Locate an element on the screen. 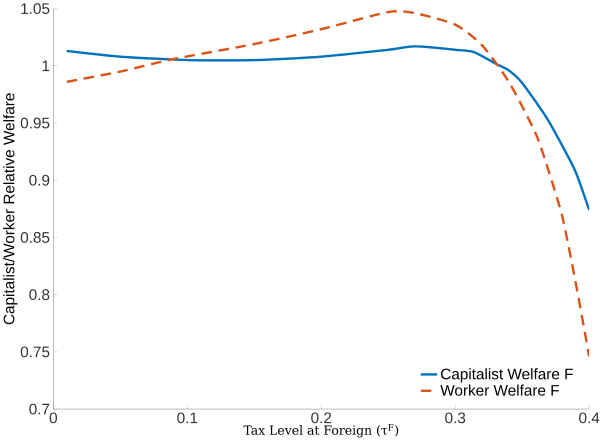 This screenshot has width=603, height=441. legend-label: Worker Welfare F is located at coordinates (499, 390).